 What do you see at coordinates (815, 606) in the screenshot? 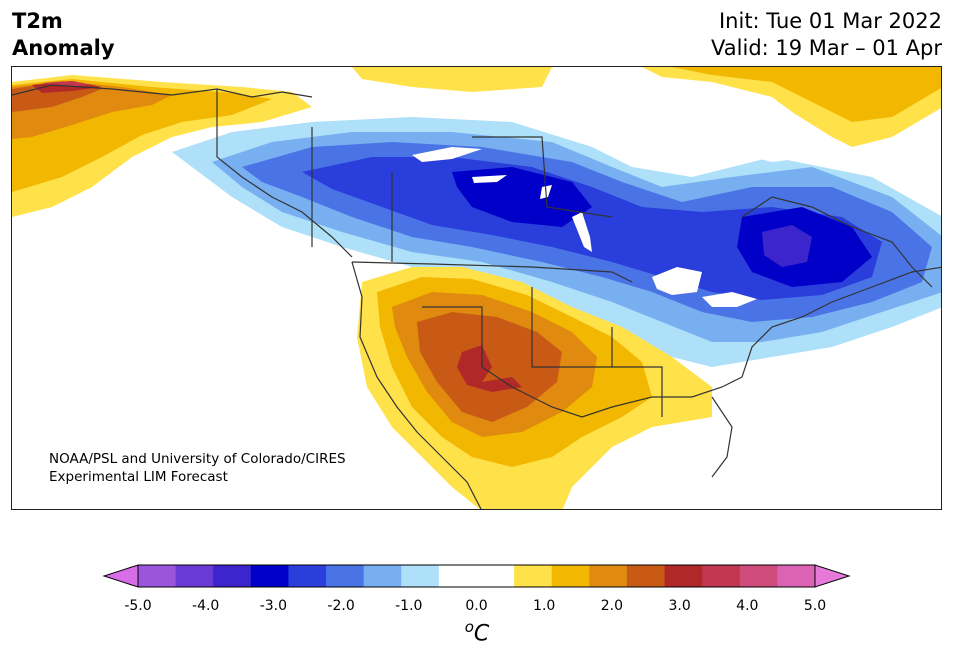
I see `colorbar-tick-label: 5.0` at bounding box center [815, 606].